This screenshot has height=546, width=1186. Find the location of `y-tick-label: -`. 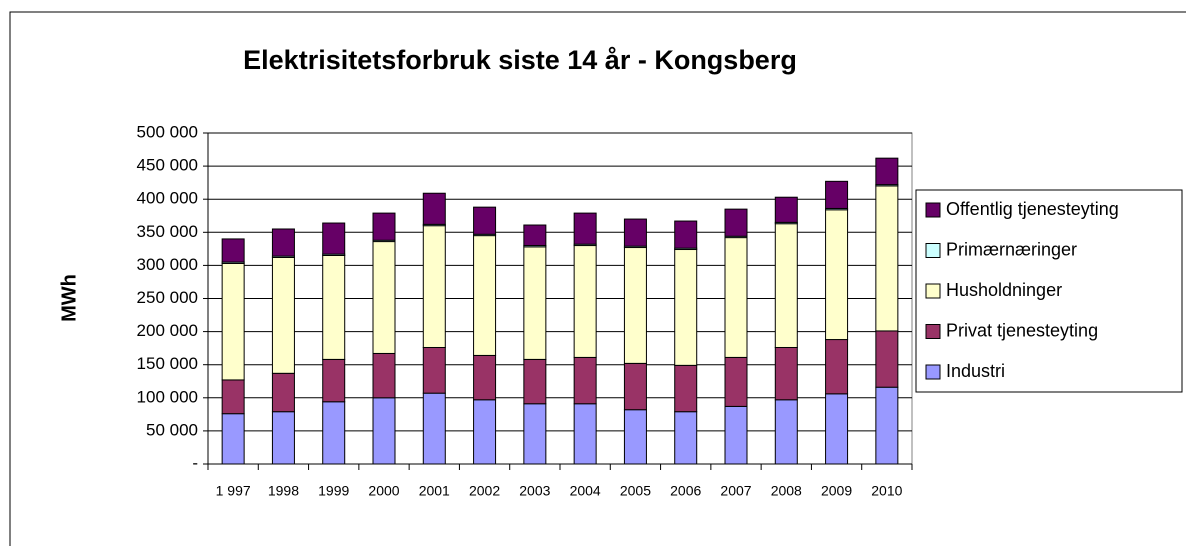

y-tick-label: - is located at coordinates (195, 462).